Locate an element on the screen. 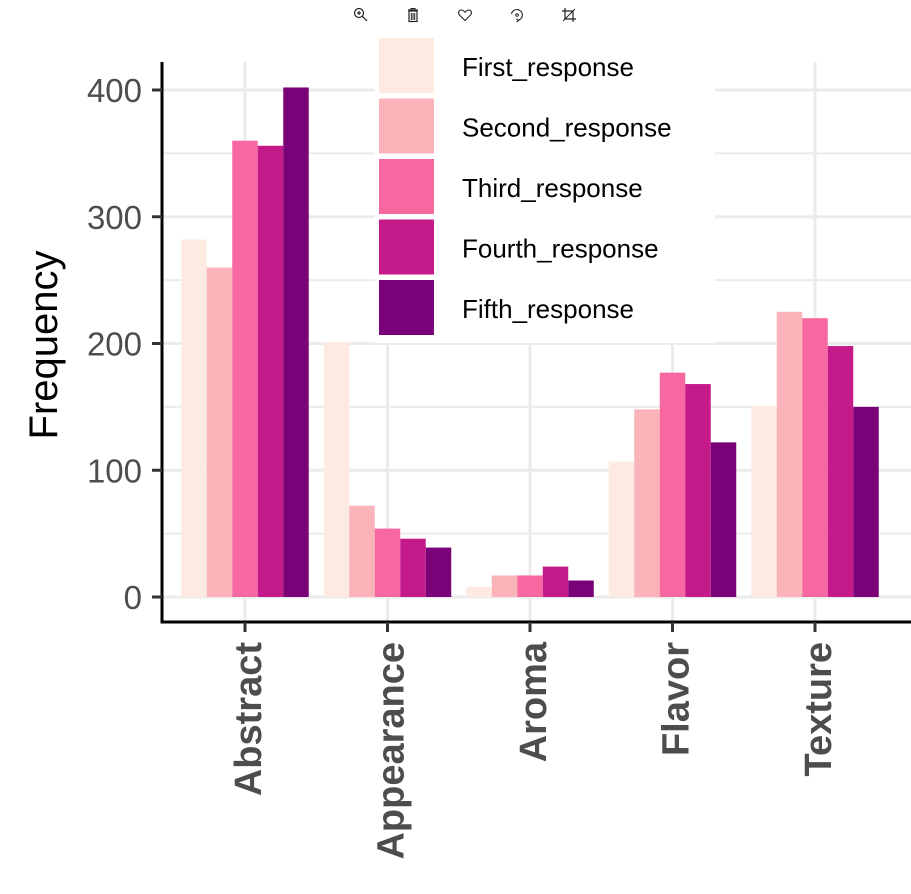 Image resolution: width=911 pixels, height=894 pixels. bar-flavor-third-response is located at coordinates (672, 484).